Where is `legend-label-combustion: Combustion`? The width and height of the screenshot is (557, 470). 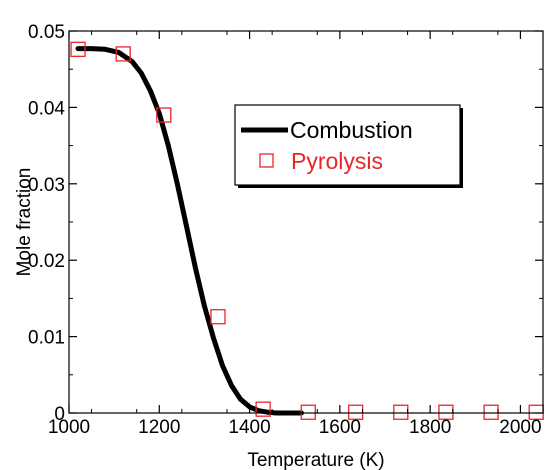
legend-label-combustion: Combustion is located at coordinates (351, 130).